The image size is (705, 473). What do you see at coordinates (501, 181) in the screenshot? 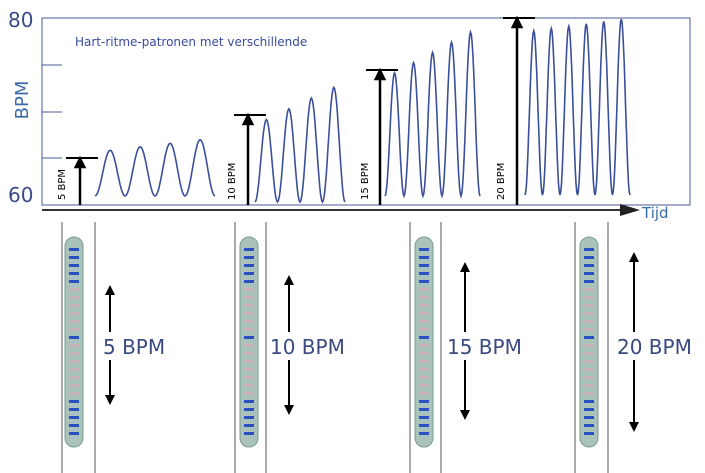
I see `small-label: 20 BPM` at bounding box center [501, 181].